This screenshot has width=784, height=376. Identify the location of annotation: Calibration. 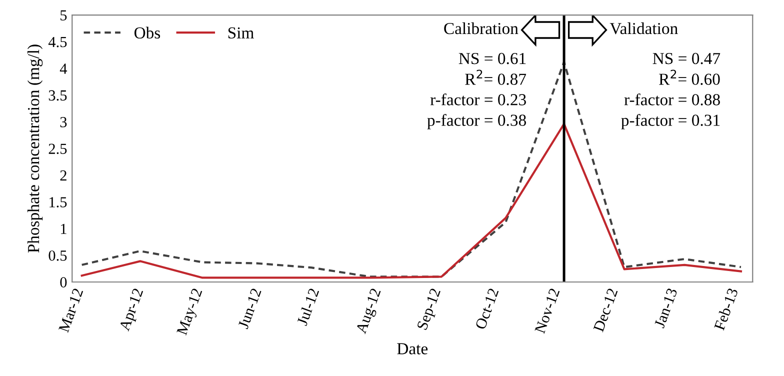
(481, 28).